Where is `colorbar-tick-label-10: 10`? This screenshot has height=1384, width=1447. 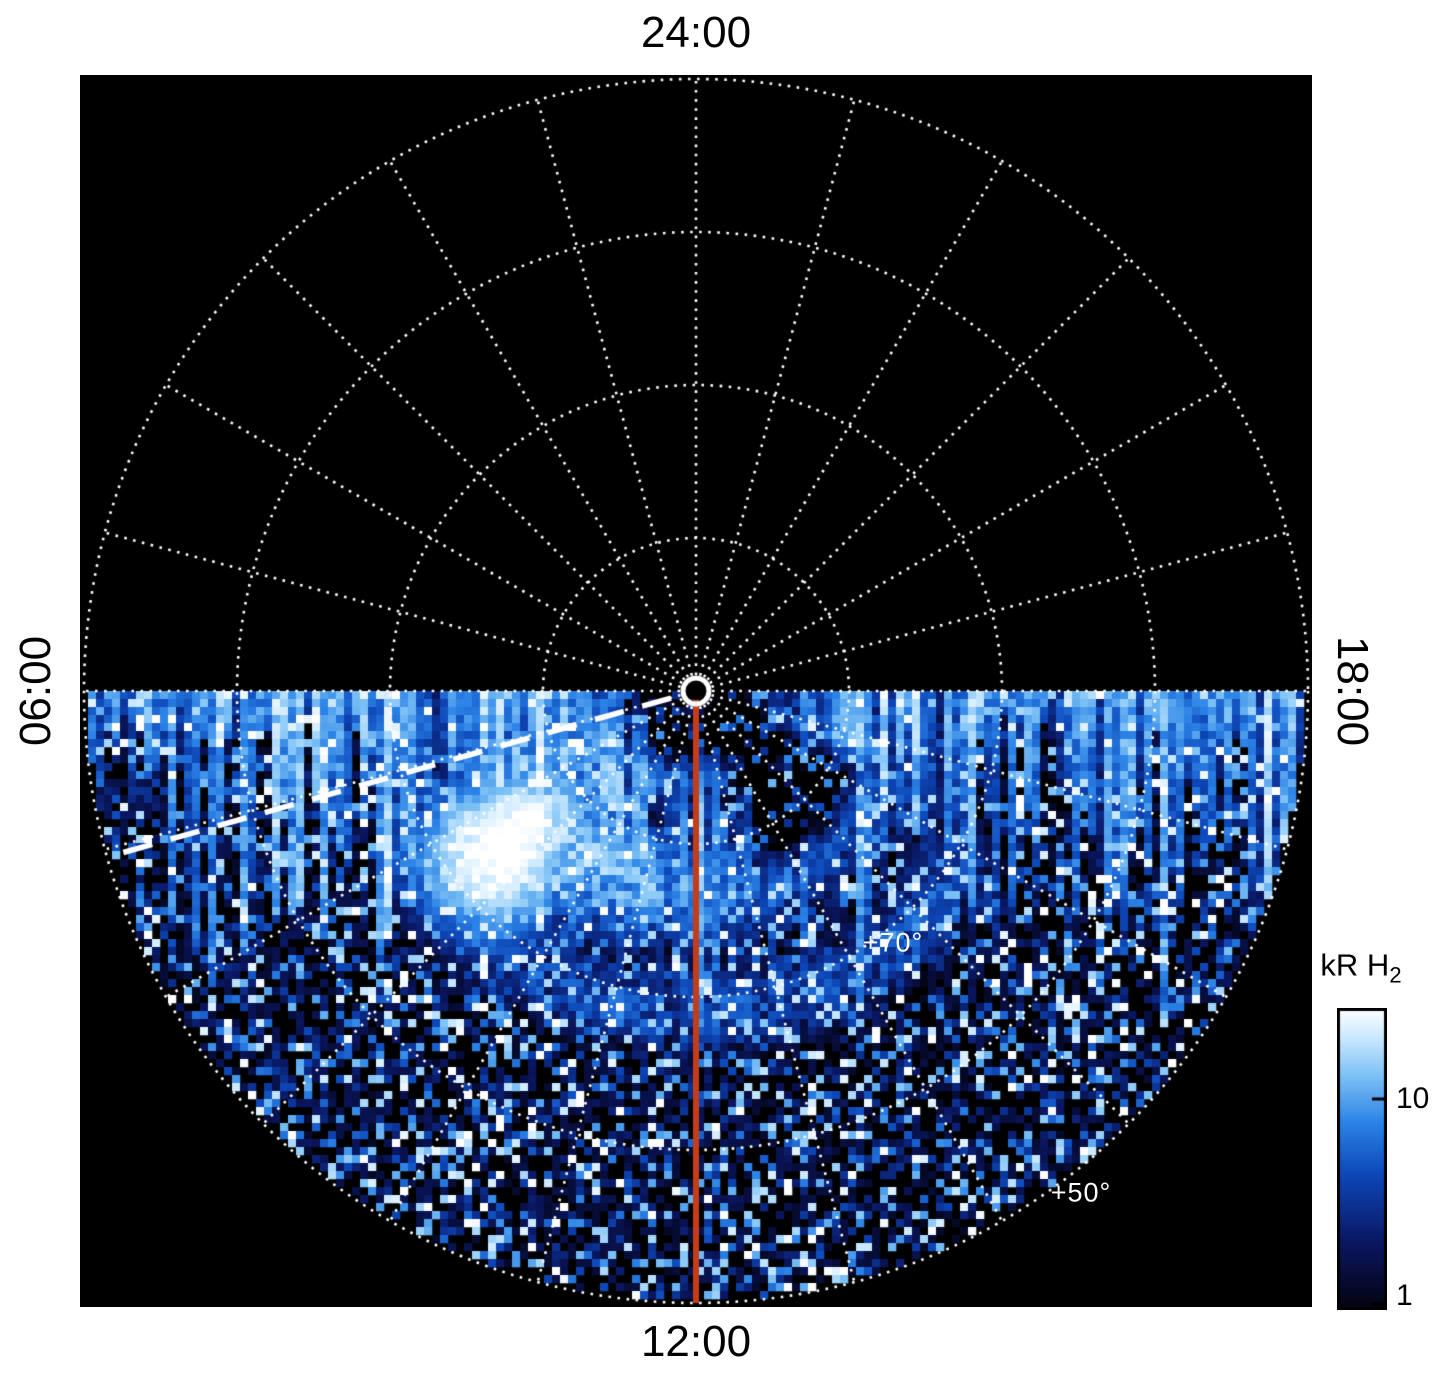 colorbar-tick-label-10: 10 is located at coordinates (1413, 1098).